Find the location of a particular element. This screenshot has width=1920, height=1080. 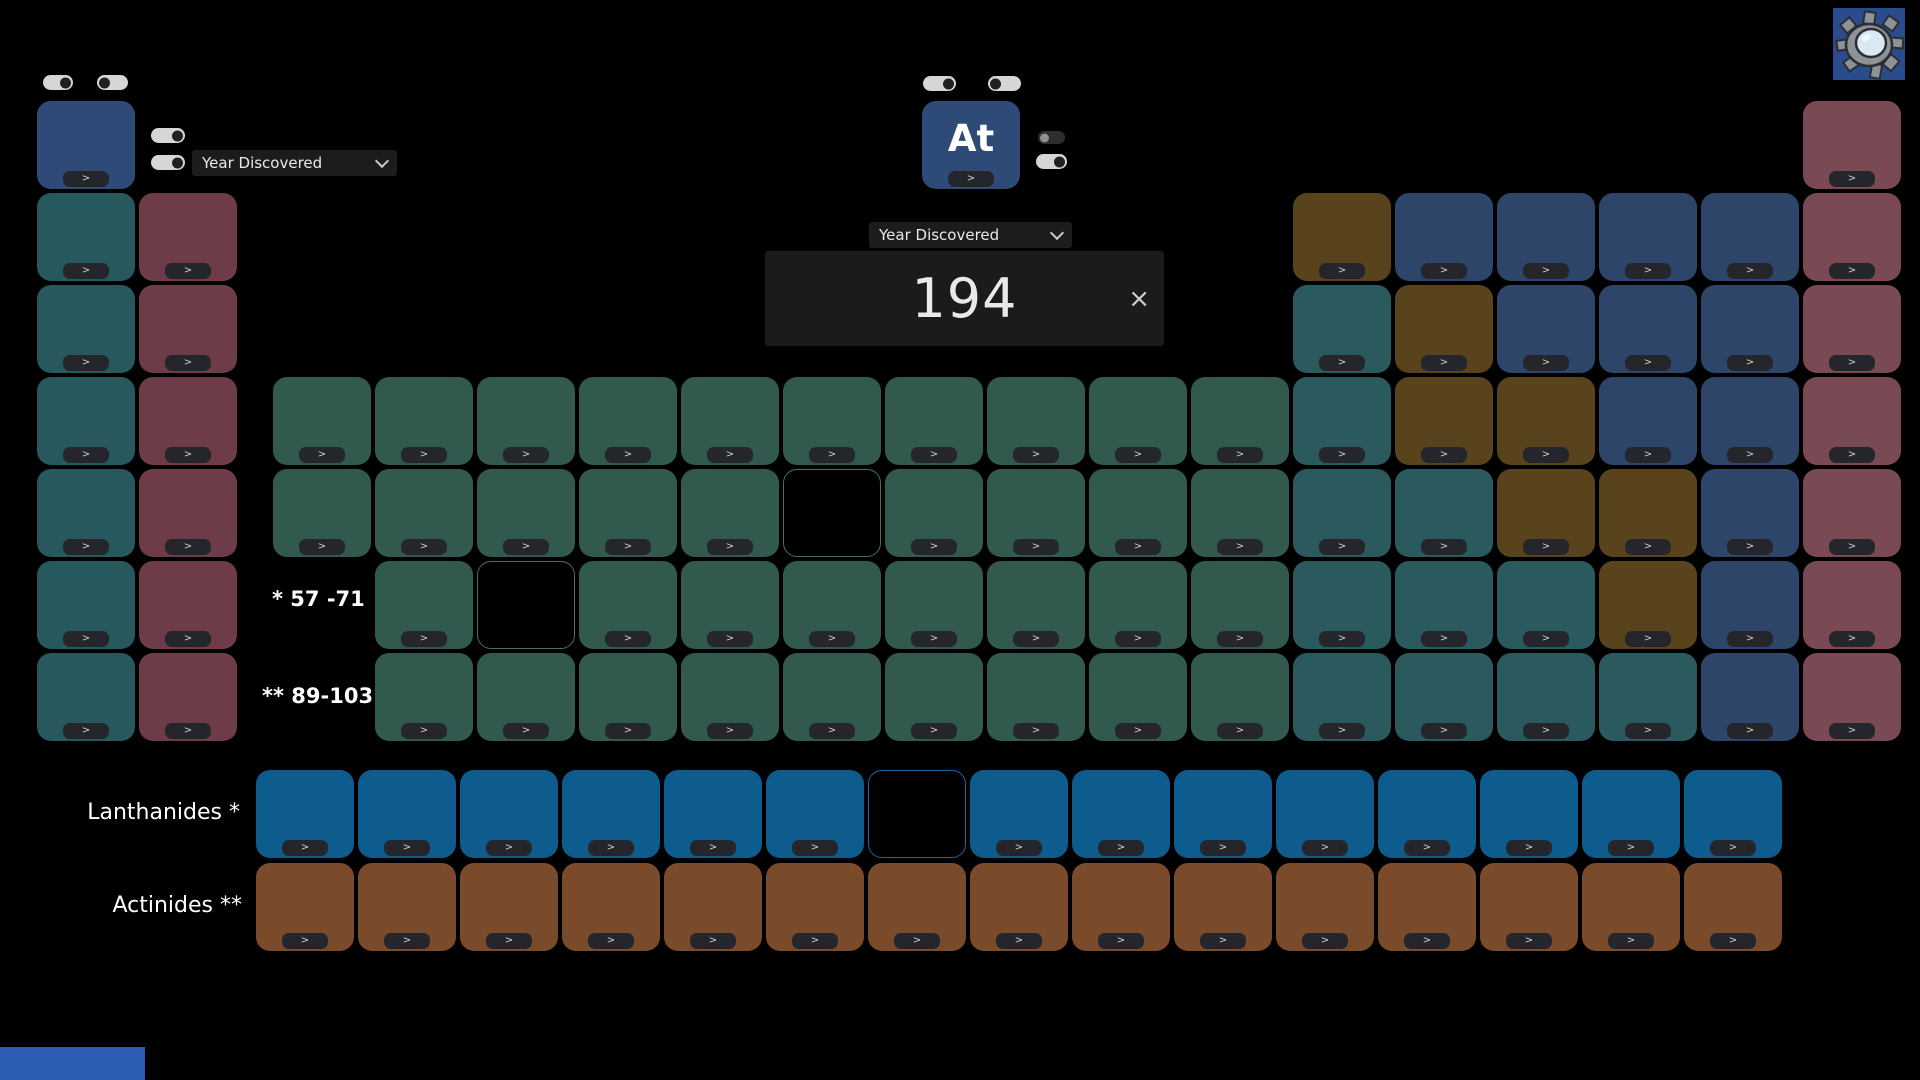

element-tile-alkali: > is located at coordinates (86, 513).